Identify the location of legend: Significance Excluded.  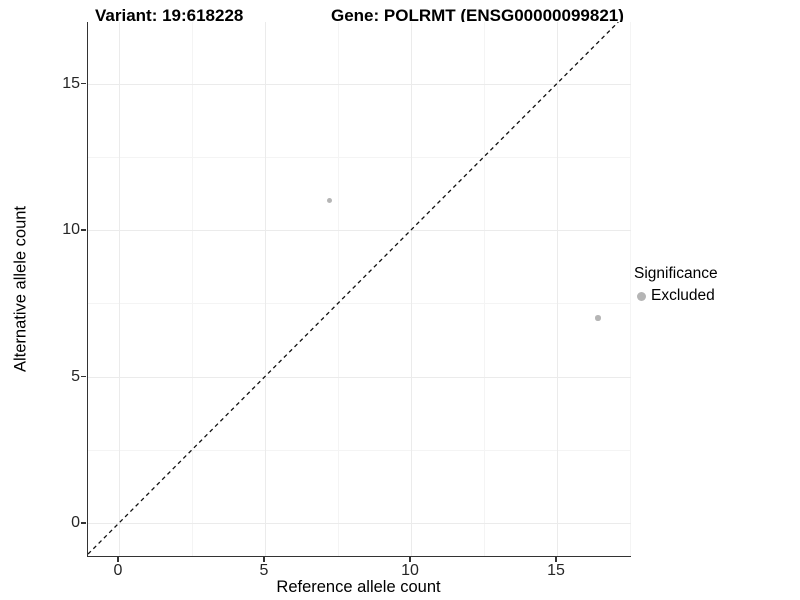
(676, 285).